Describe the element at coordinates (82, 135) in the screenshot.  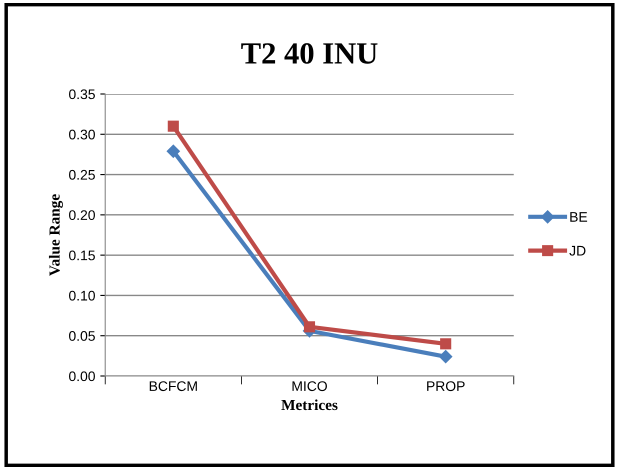
I see `y-tick-label: 0.30` at that location.